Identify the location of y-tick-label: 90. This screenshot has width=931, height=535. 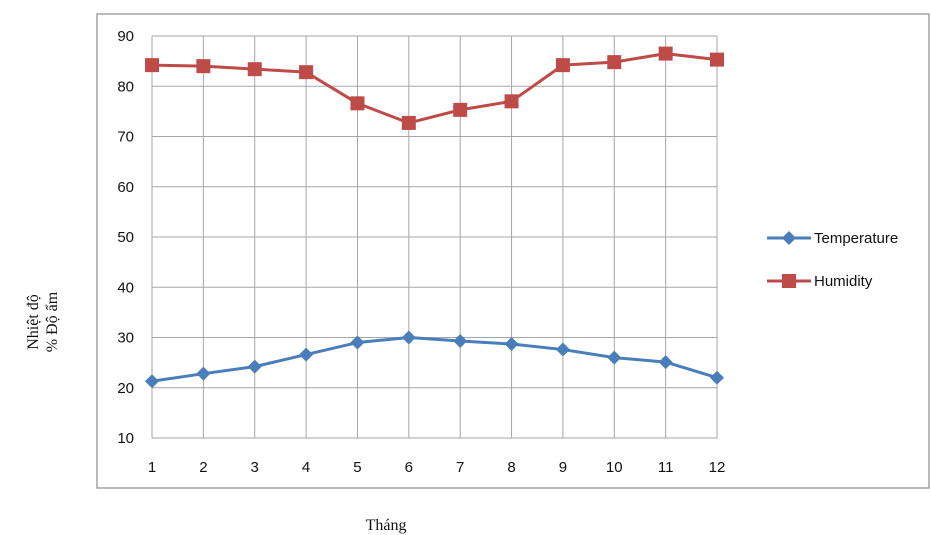
(125, 36).